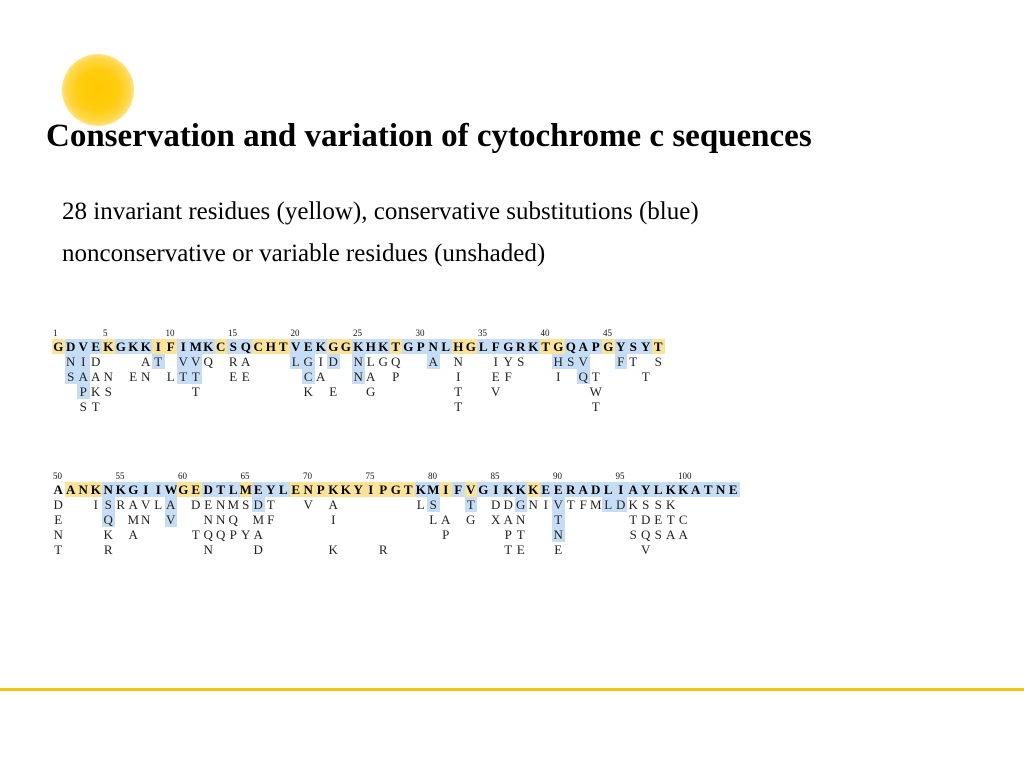  Describe the element at coordinates (420, 333) in the screenshot. I see `position-number: 30` at that location.